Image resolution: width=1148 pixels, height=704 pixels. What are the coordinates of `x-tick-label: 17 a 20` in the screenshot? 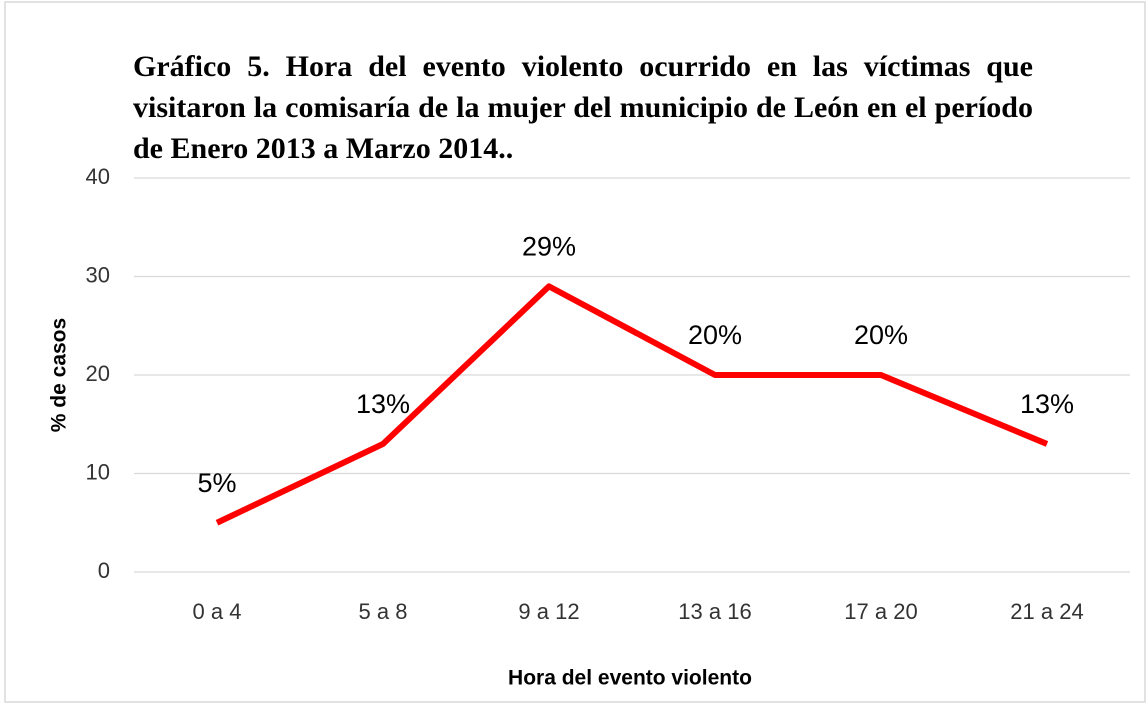 It's located at (880, 611).